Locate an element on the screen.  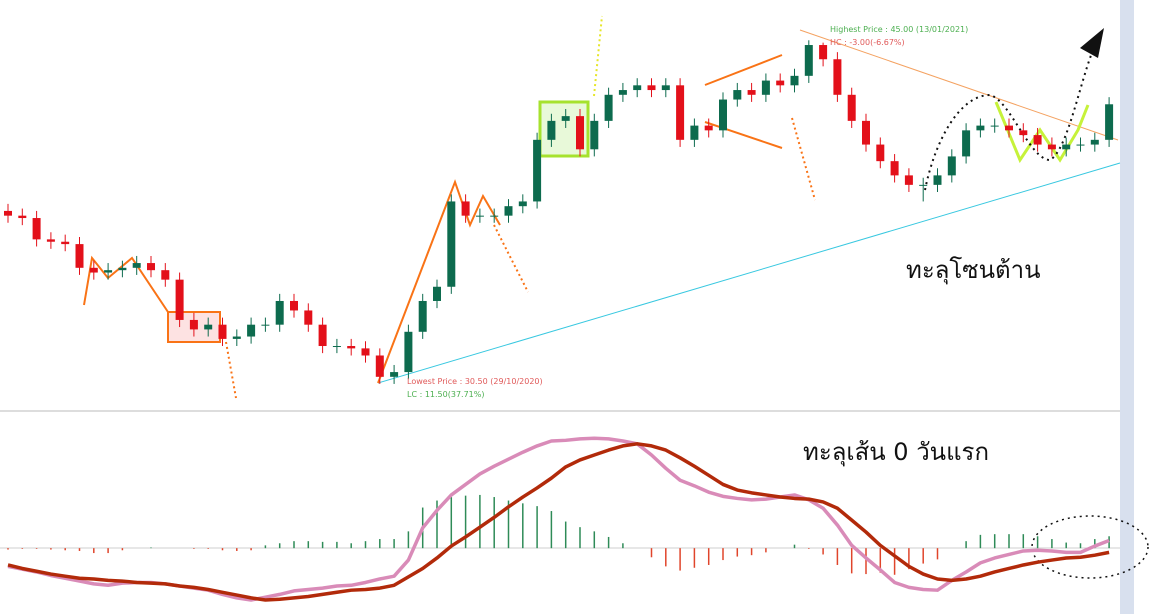
annotation: Highest Price : 45.00 (13/01/2021) is located at coordinates (899, 29).